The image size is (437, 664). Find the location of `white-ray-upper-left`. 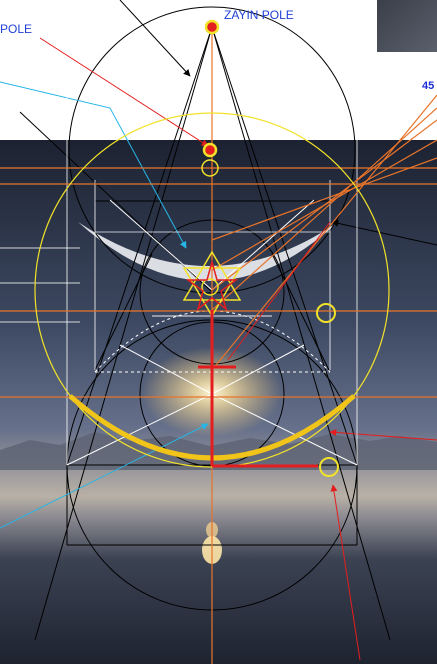

white-ray-upper-left is located at coordinates (166, 369).